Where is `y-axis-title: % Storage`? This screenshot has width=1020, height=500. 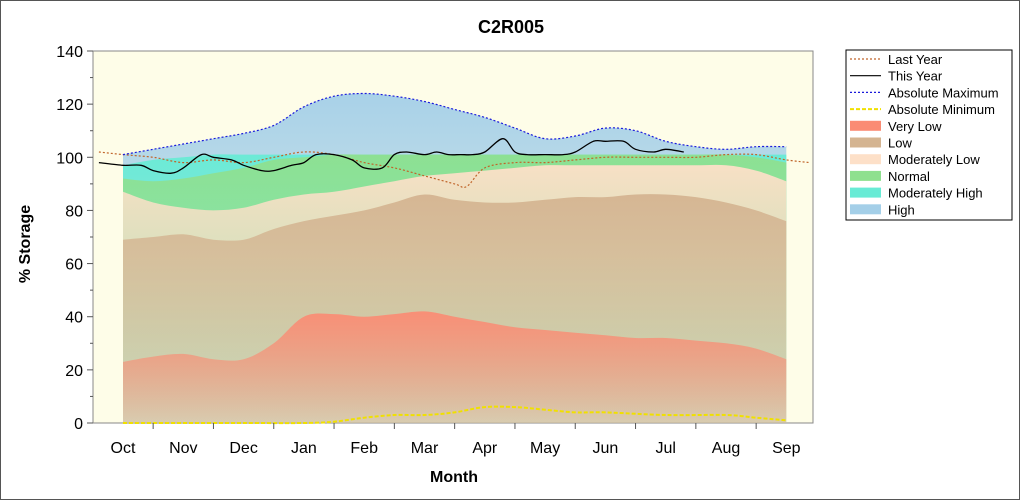
y-axis-title: % Storage is located at coordinates (25, 244).